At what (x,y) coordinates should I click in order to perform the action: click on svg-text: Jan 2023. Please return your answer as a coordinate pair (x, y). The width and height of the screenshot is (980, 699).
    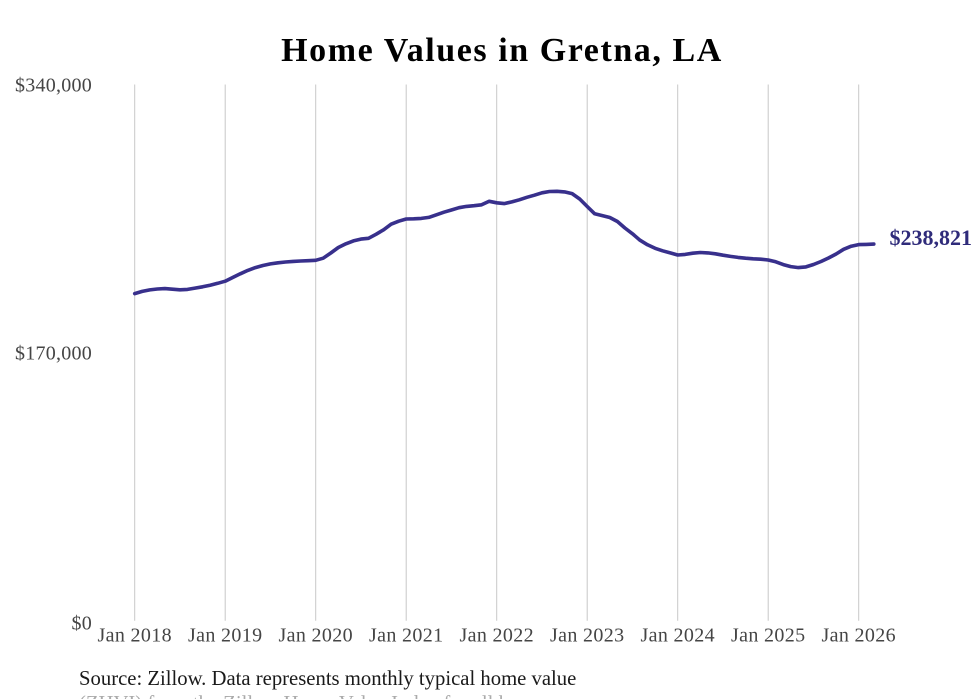
    Looking at the image, I should click on (587, 636).